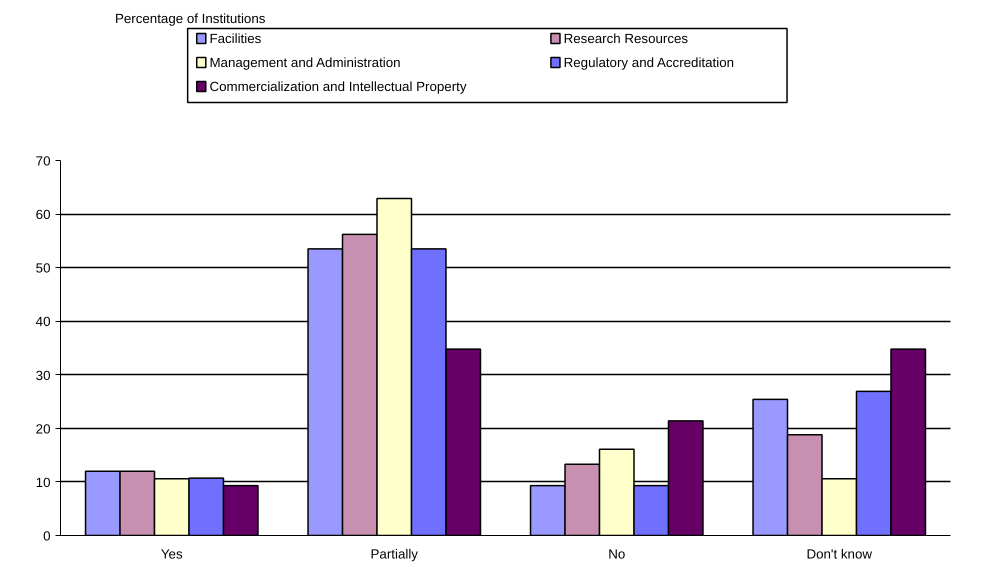  What do you see at coordinates (43, 161) in the screenshot?
I see `y-tick-label: 70` at bounding box center [43, 161].